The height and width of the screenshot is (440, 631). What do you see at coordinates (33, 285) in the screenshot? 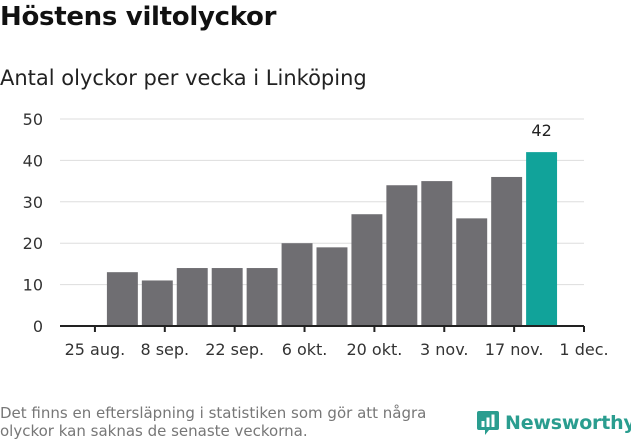
I see `y-tick-label: 10` at bounding box center [33, 285].